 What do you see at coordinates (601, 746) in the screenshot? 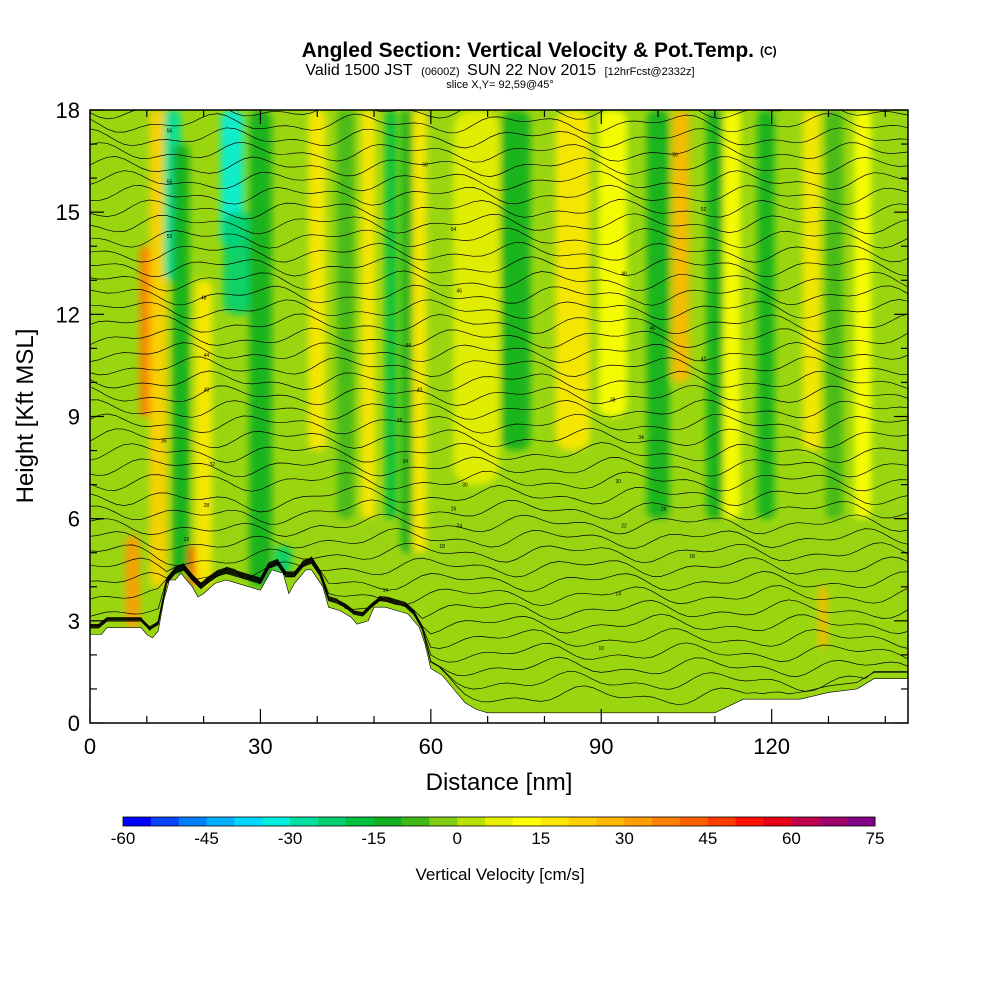
I see `x-tick-label-90: 90` at bounding box center [601, 746].